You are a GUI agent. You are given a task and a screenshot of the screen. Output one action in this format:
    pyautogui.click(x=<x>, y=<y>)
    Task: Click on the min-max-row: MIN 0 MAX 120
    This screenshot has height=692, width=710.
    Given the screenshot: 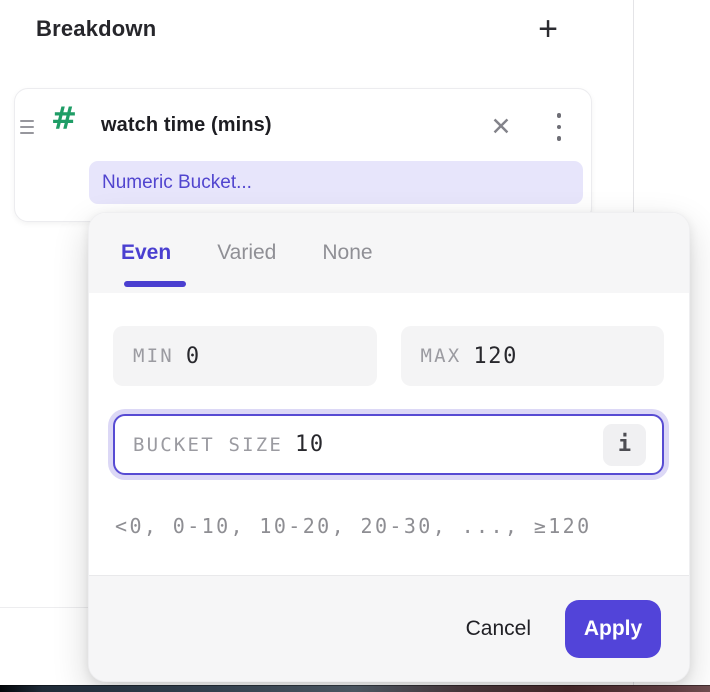 What is the action you would take?
    pyautogui.click(x=388, y=356)
    